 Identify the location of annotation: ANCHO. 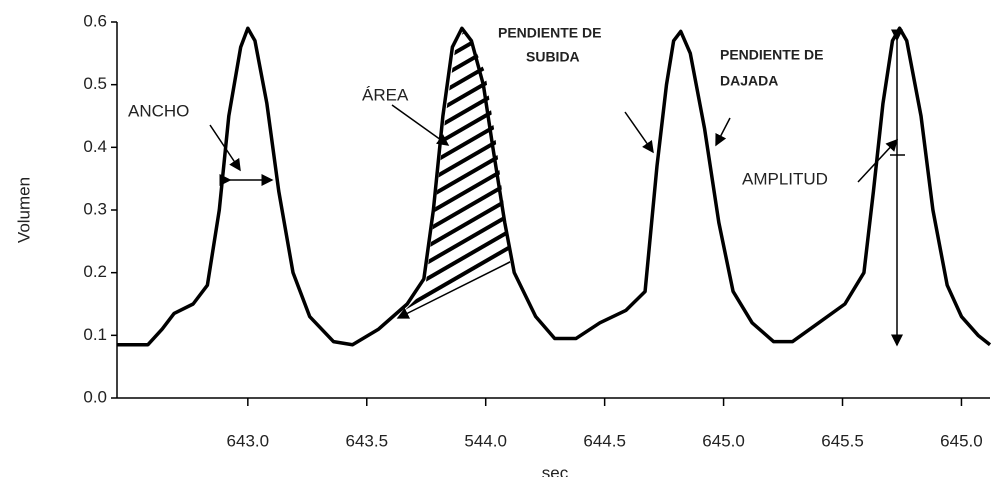
(158, 110).